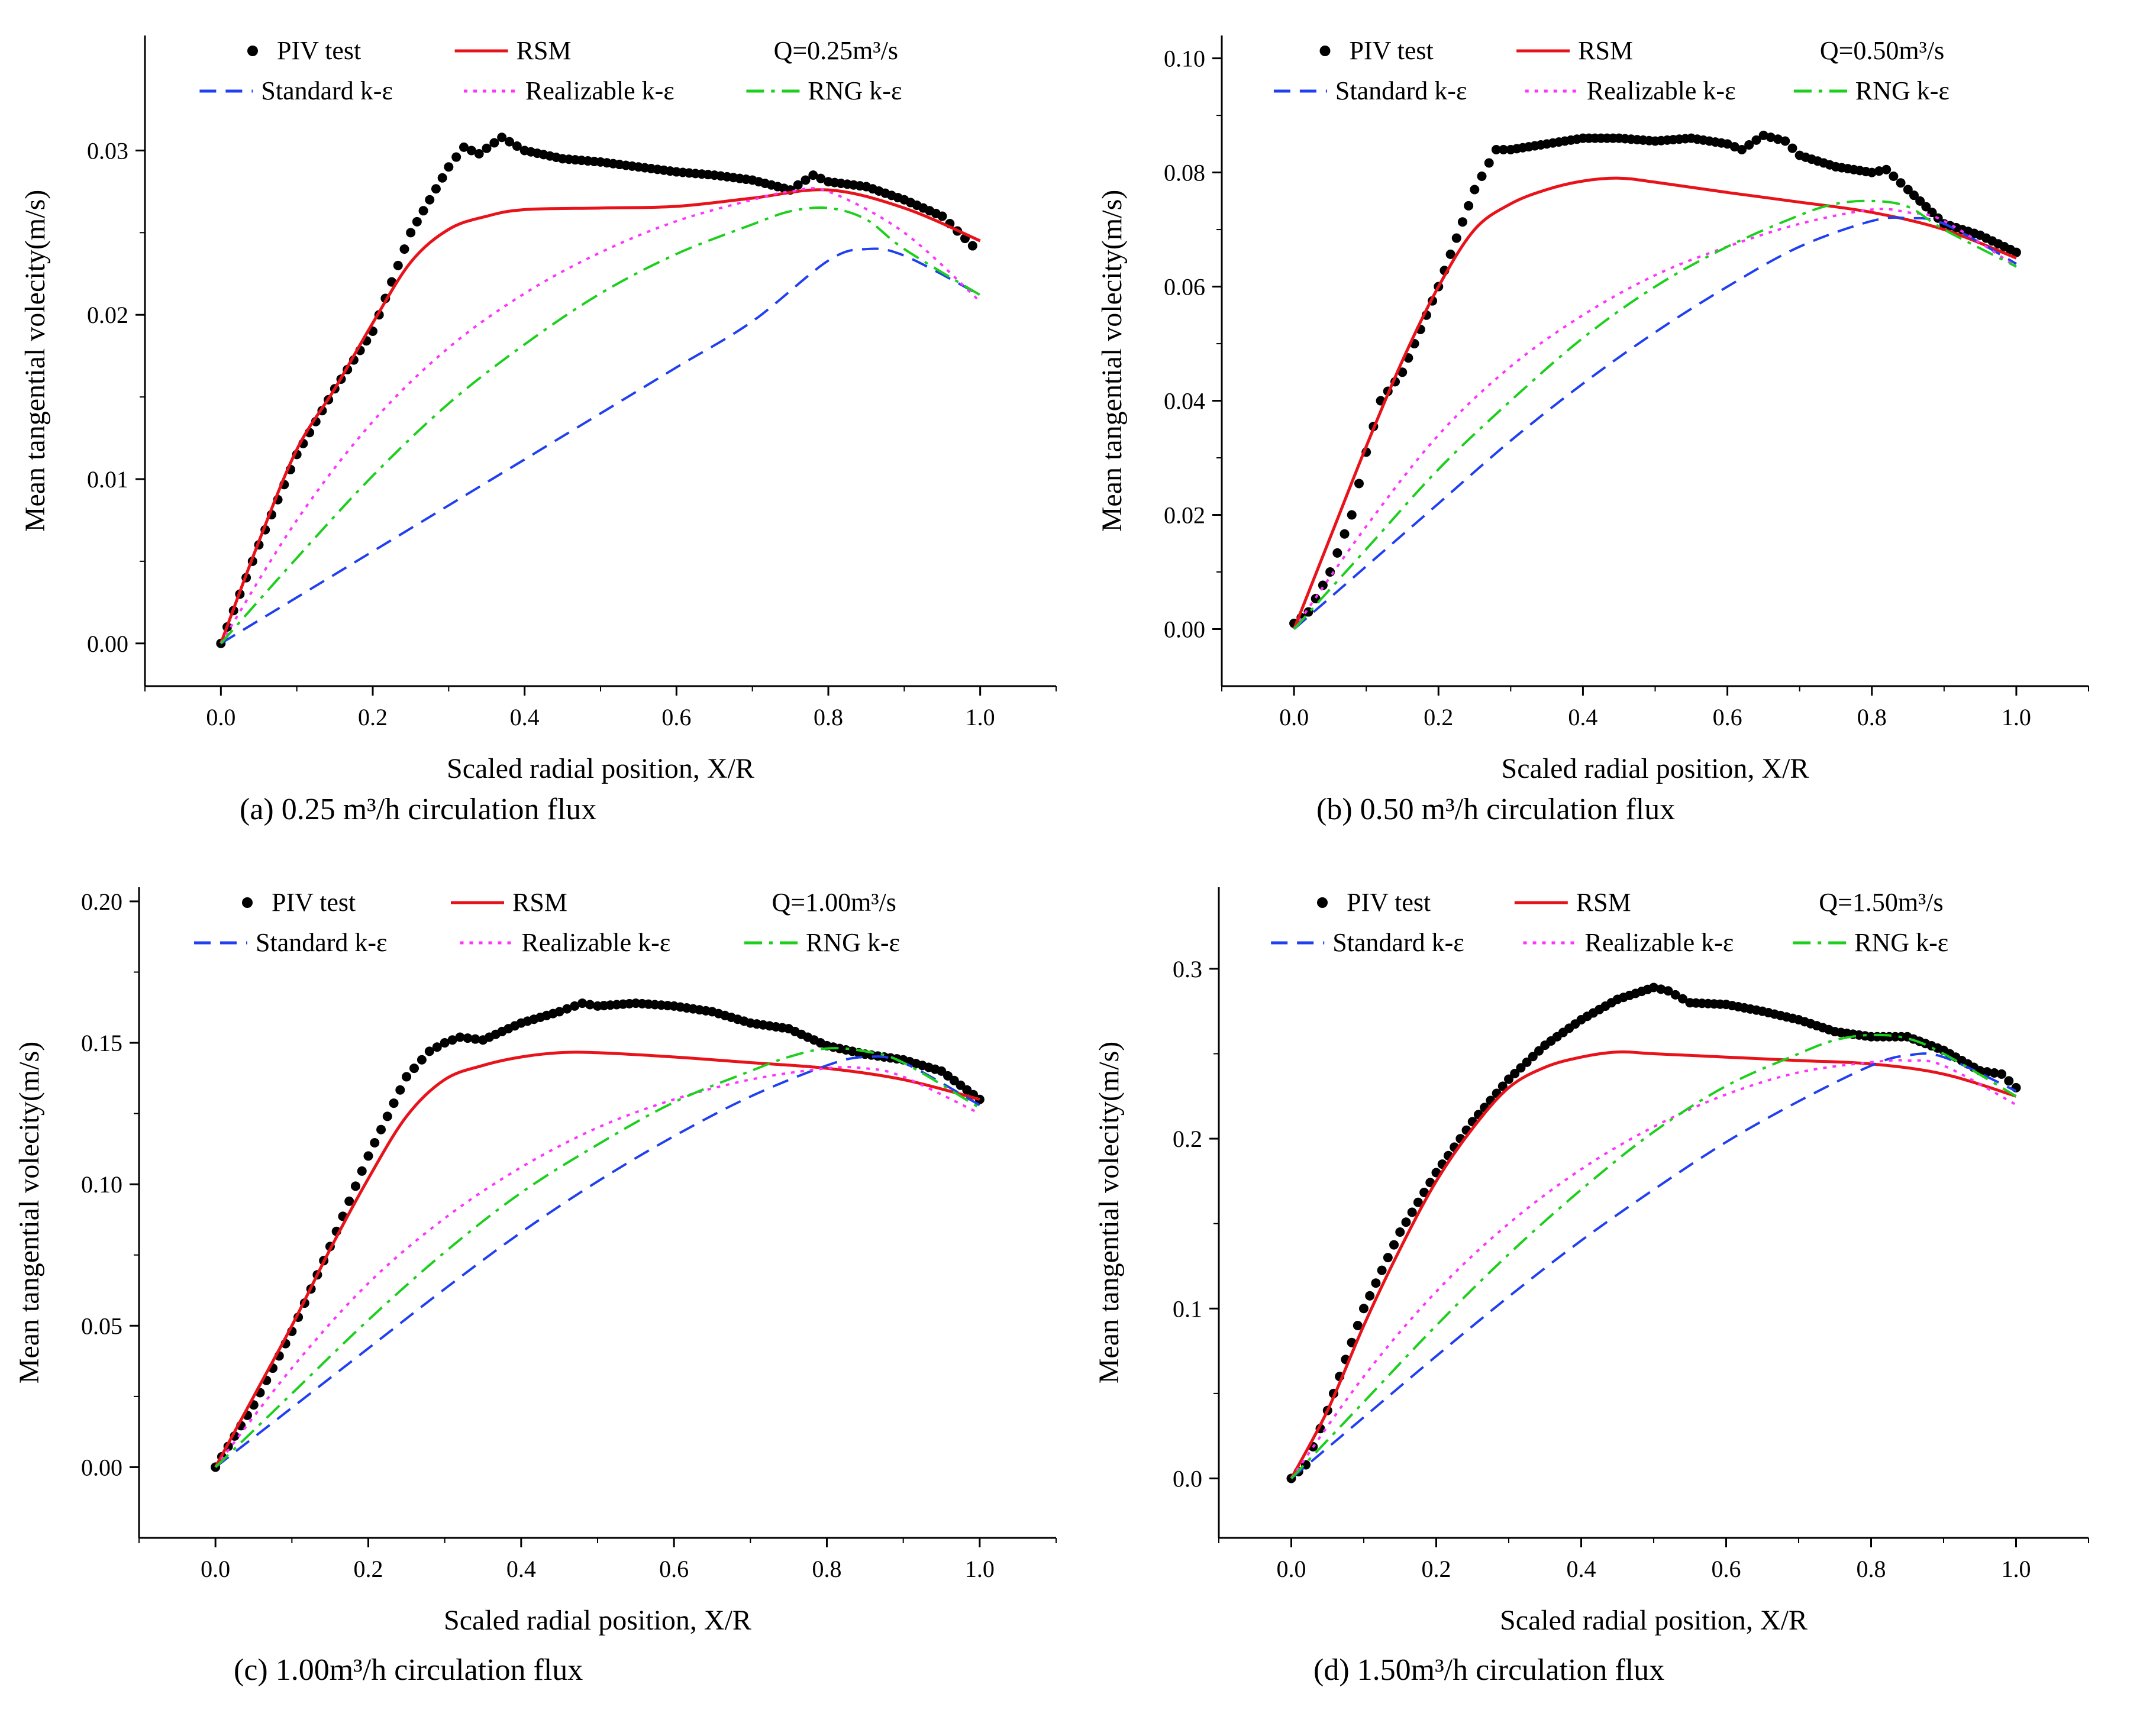 This screenshot has width=2156, height=1710. Describe the element at coordinates (107, 480) in the screenshot. I see `y-tick-label: 0.01` at that location.